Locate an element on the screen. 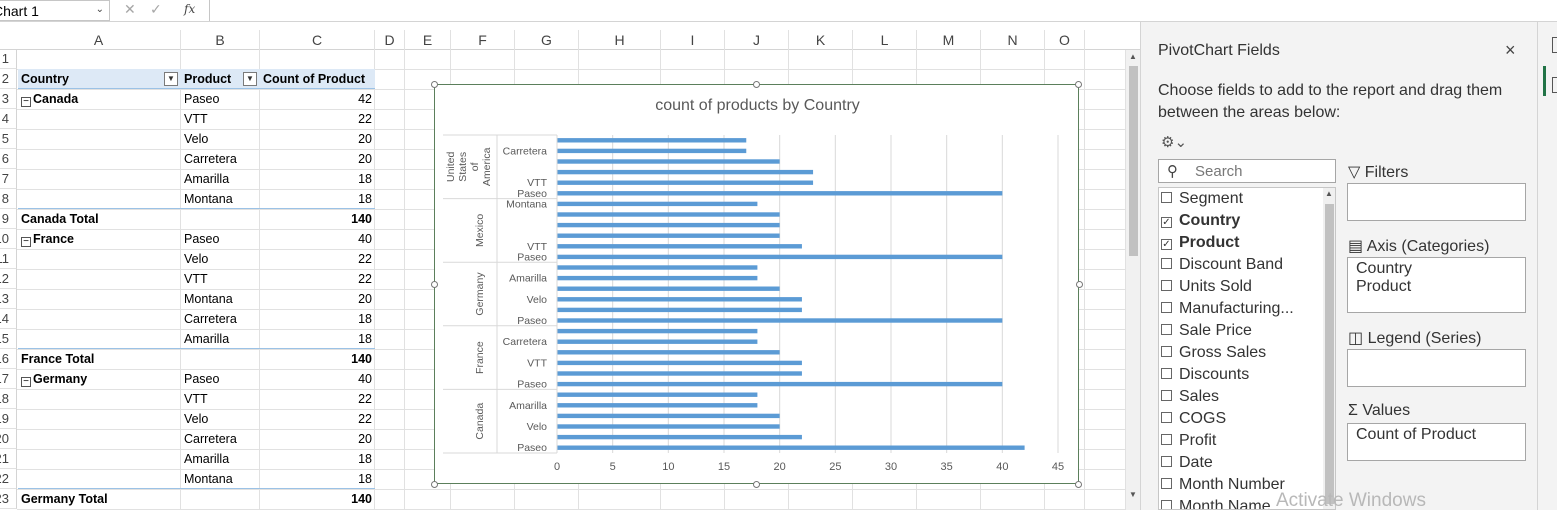 This screenshot has height=510, width=1557. row-header: 5 is located at coordinates (8, 139).